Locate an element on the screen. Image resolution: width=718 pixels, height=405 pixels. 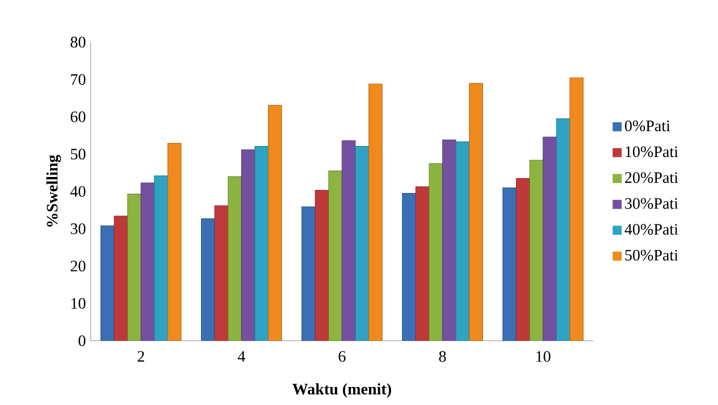
legend-label: 50%Pati is located at coordinates (651, 255).